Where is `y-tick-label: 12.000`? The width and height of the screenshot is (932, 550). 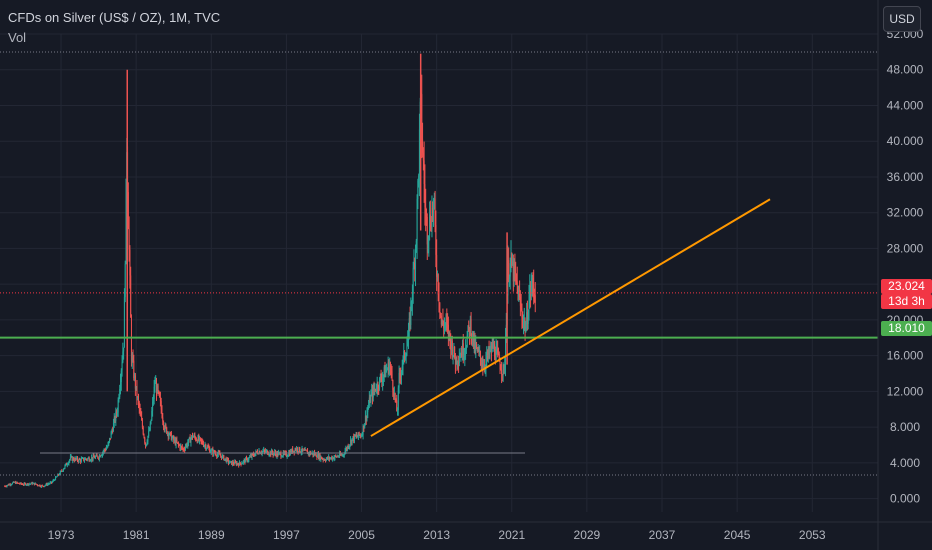 y-tick-label: 12.000 is located at coordinates (905, 391).